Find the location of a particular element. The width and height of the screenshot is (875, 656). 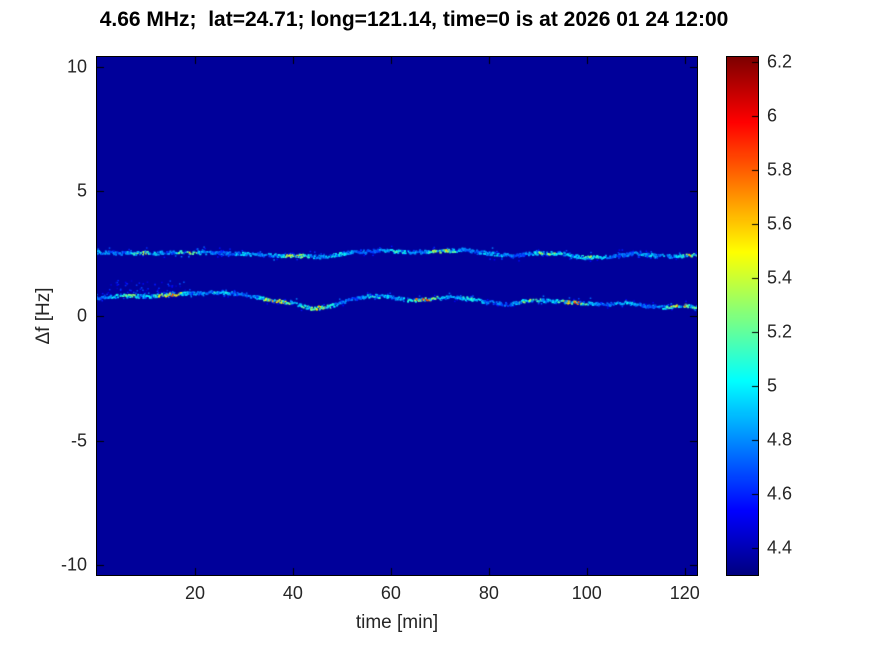

colorbar-tick-label: 4.4 is located at coordinates (780, 547).